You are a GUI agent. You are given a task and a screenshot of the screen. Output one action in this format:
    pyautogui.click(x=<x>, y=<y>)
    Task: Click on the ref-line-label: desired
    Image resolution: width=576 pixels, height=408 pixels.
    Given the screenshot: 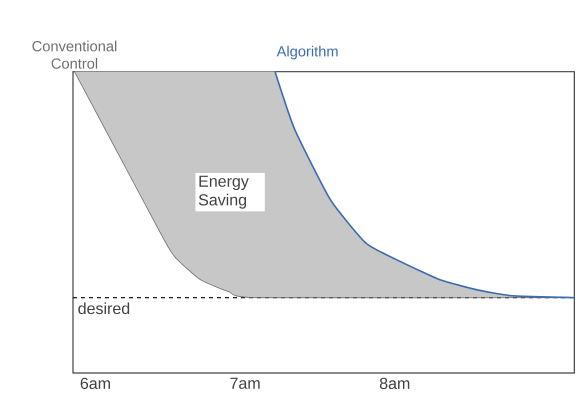 What is the action you would take?
    pyautogui.click(x=104, y=308)
    